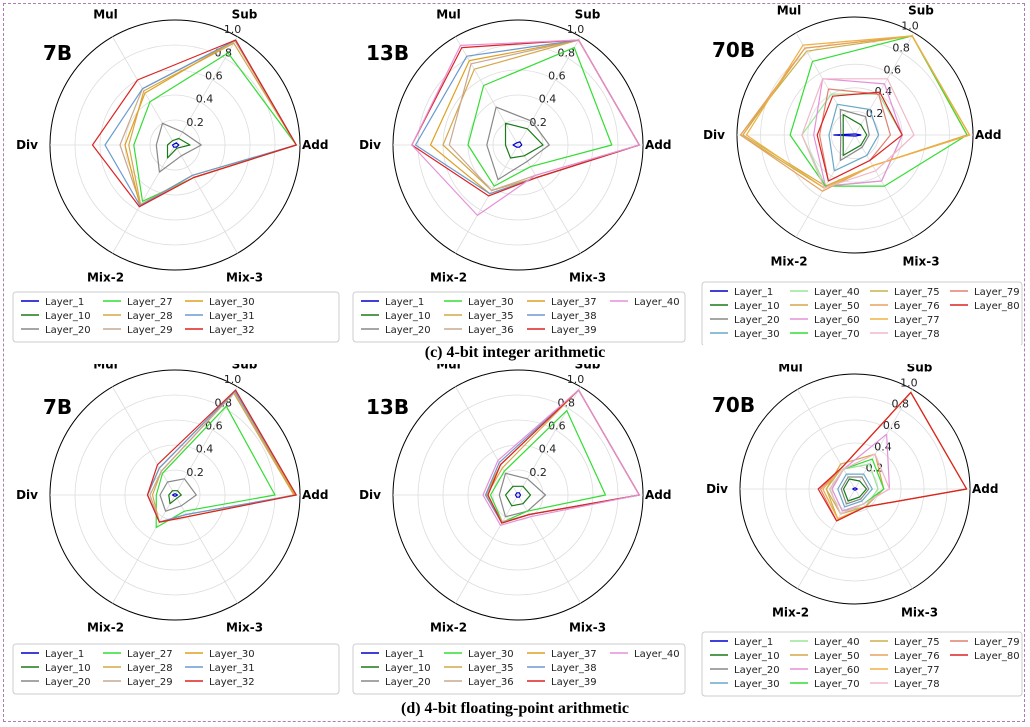 The width and height of the screenshot is (1030, 727). What do you see at coordinates (387, 407) in the screenshot?
I see `chart-title: 13B` at bounding box center [387, 407].